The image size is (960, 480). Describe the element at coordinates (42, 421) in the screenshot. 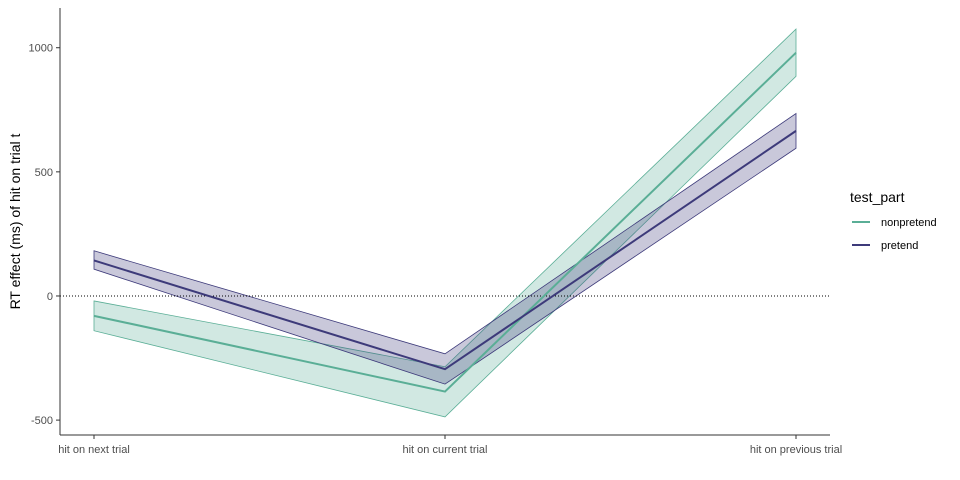

I see `y-tick-label: -500` at that location.